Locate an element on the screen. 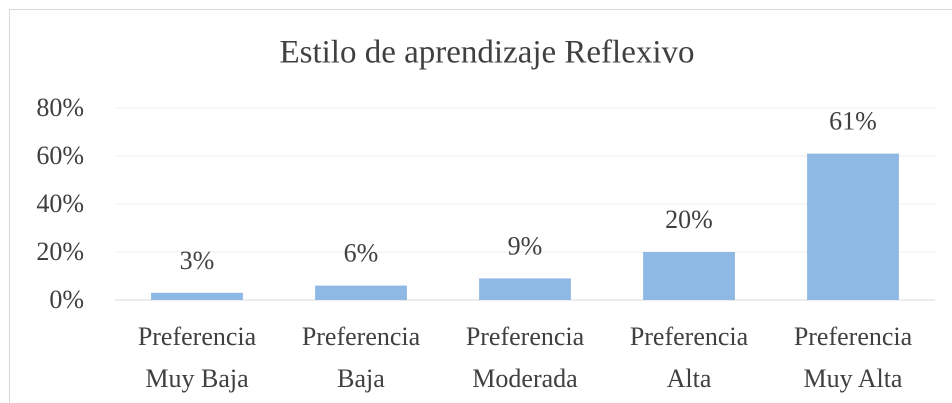  x-tick-label: Preferencia Muy Baja is located at coordinates (197, 357).